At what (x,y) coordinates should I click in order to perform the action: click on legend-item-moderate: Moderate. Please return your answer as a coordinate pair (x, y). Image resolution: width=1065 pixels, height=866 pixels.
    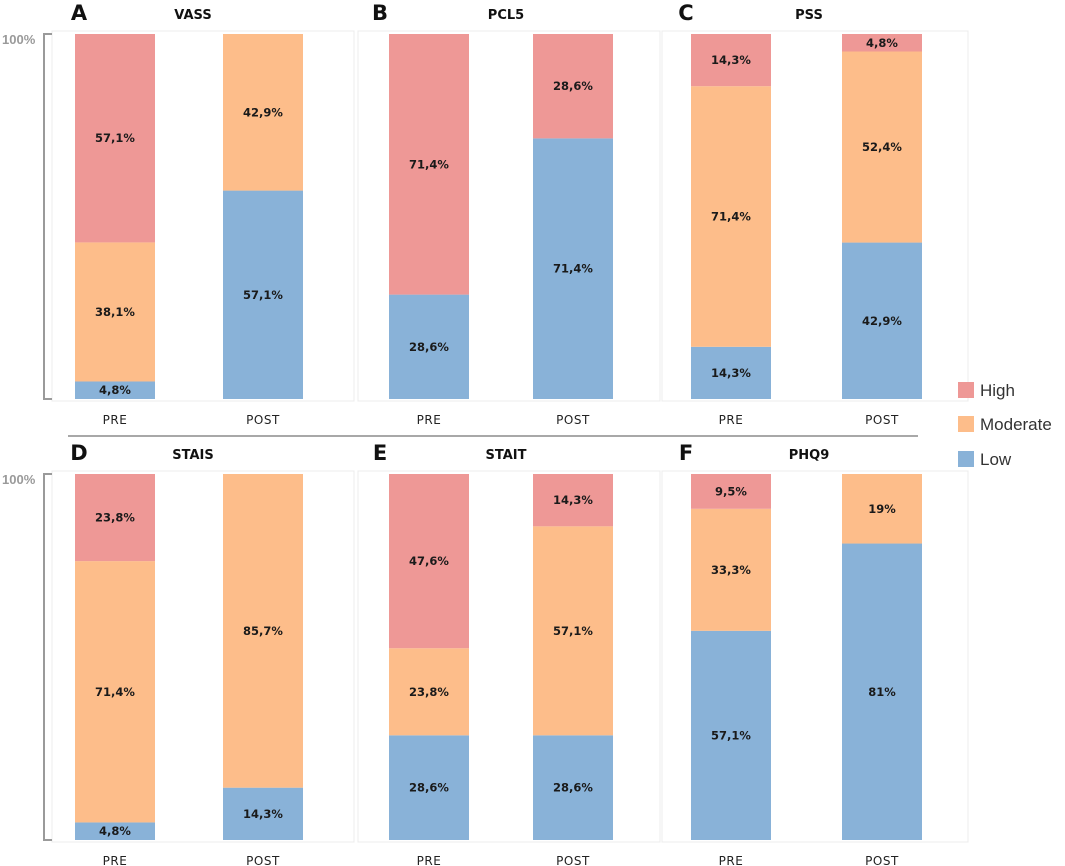
    Looking at the image, I should click on (1005, 424).